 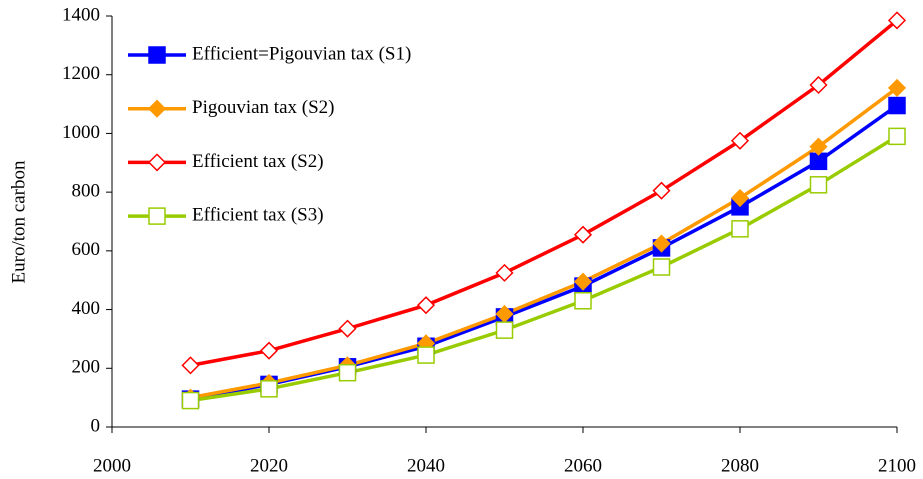 What do you see at coordinates (263, 107) in the screenshot?
I see `legend-label: Pigouvian tax (S2)` at bounding box center [263, 107].